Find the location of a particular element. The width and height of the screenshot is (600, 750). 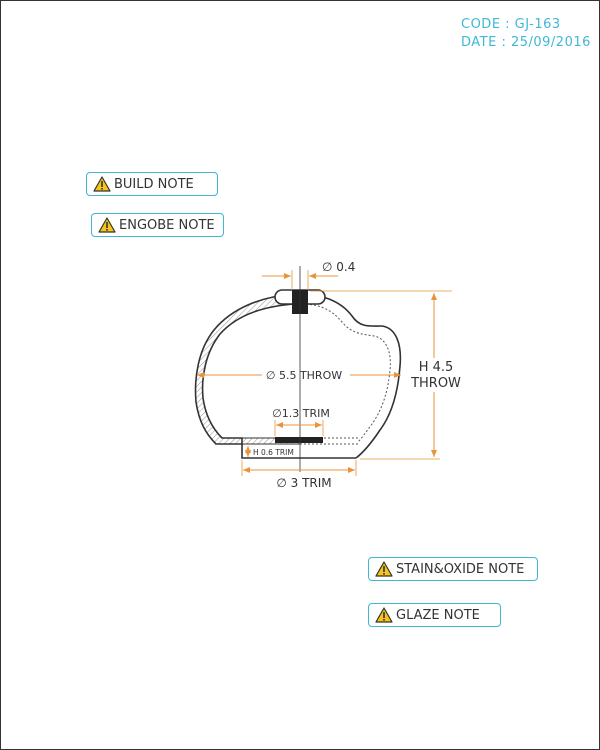

stain-oxide-note-button: STAIN&OXIDE NOTE is located at coordinates (453, 569).